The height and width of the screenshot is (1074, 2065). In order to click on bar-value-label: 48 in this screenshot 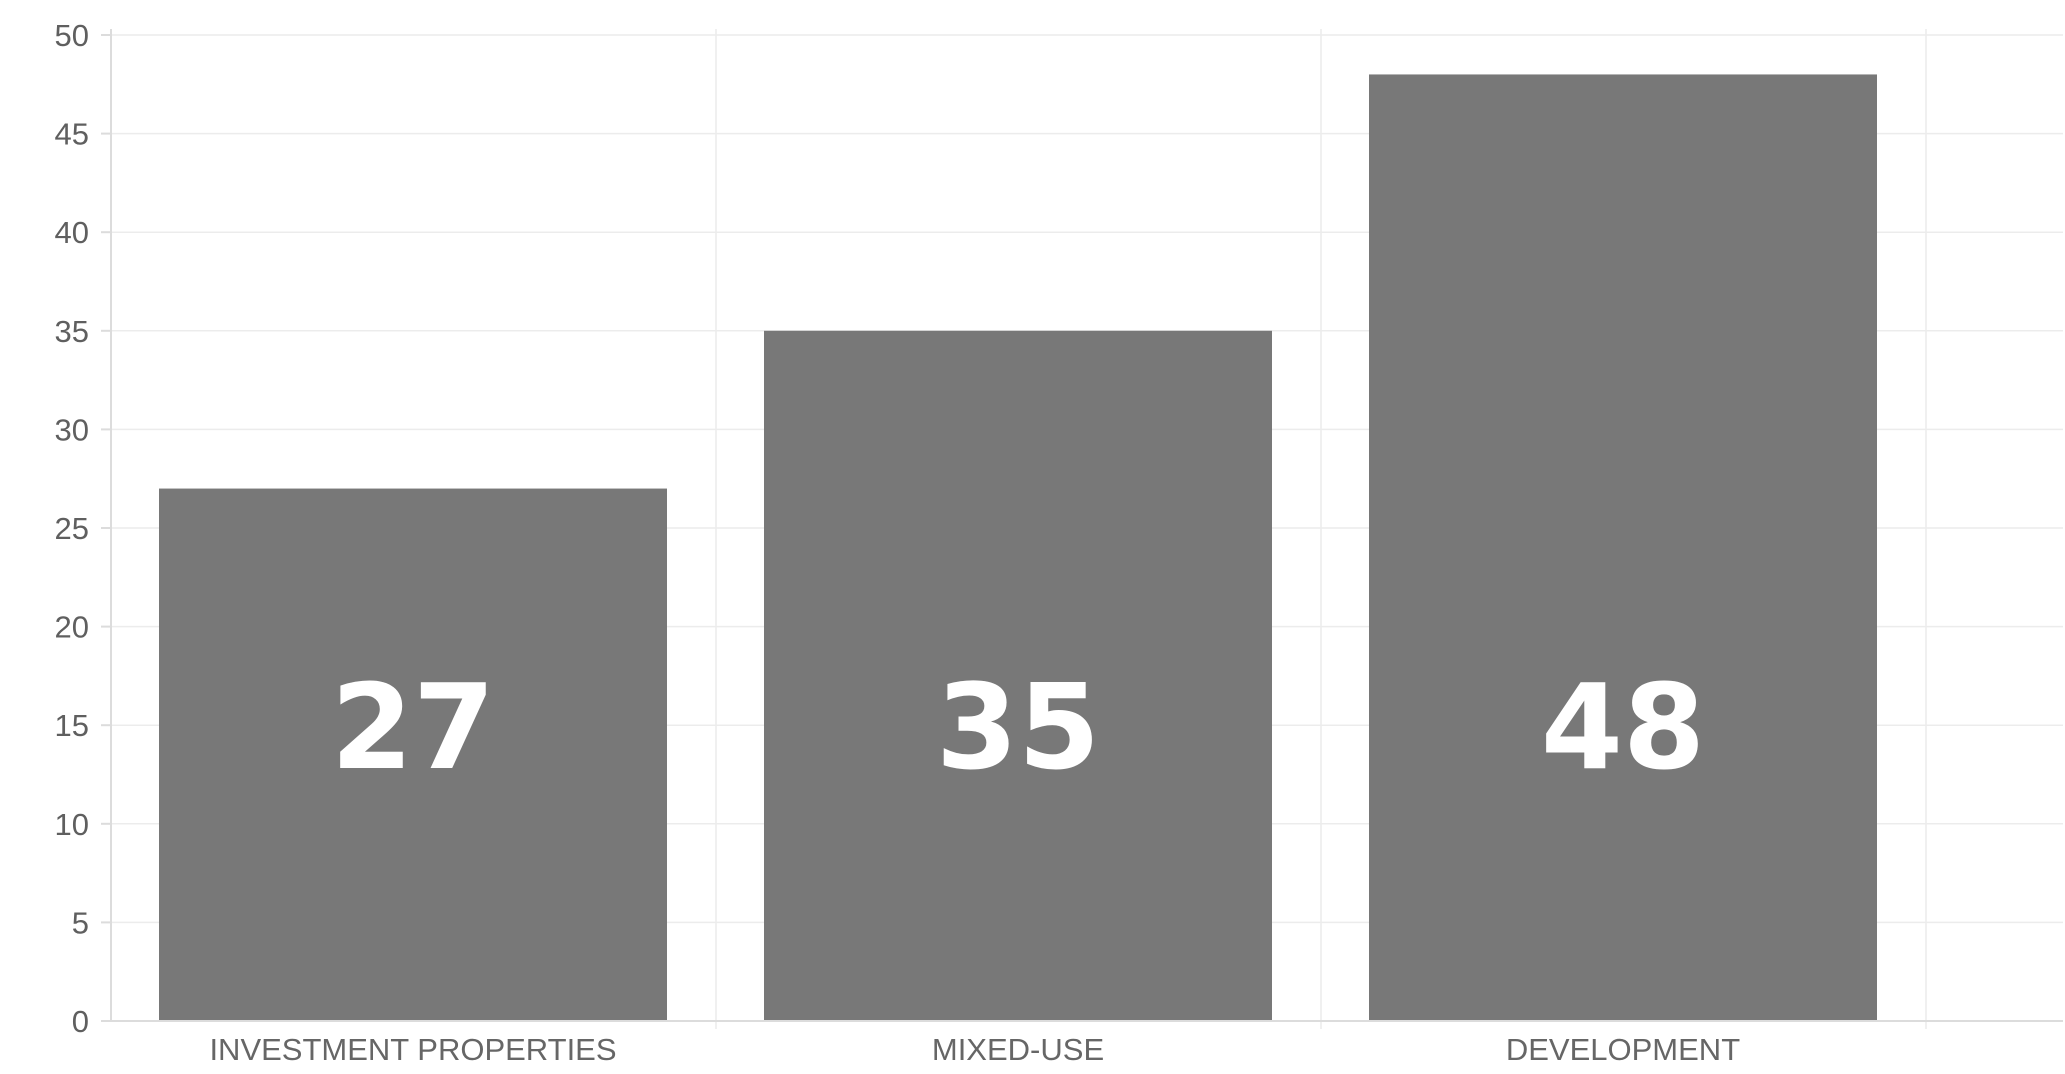, I will do `click(1623, 727)`.